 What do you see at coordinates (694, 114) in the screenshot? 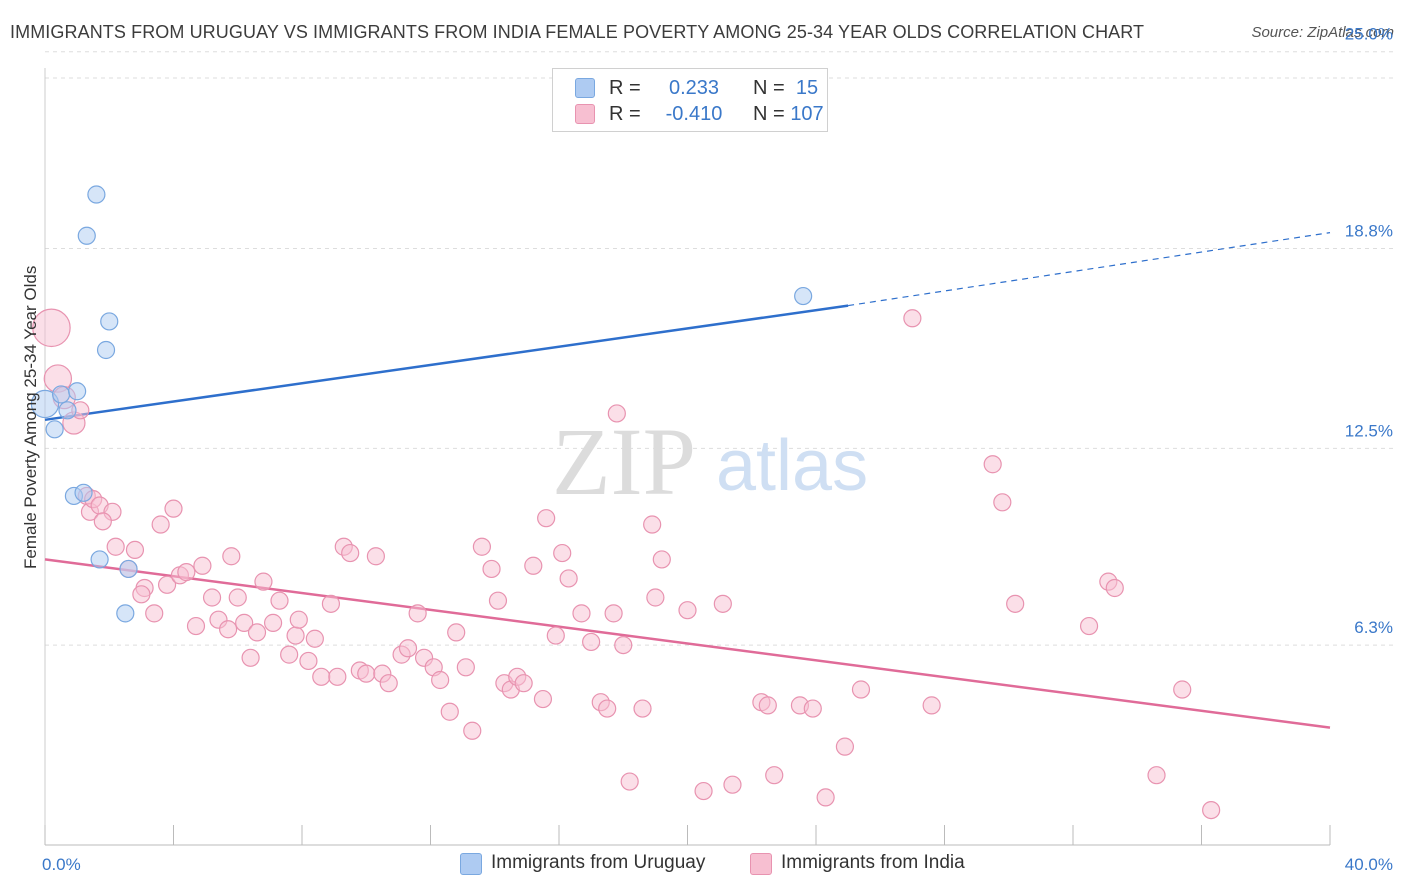
I see `r-value: -0.410` at bounding box center [694, 114].